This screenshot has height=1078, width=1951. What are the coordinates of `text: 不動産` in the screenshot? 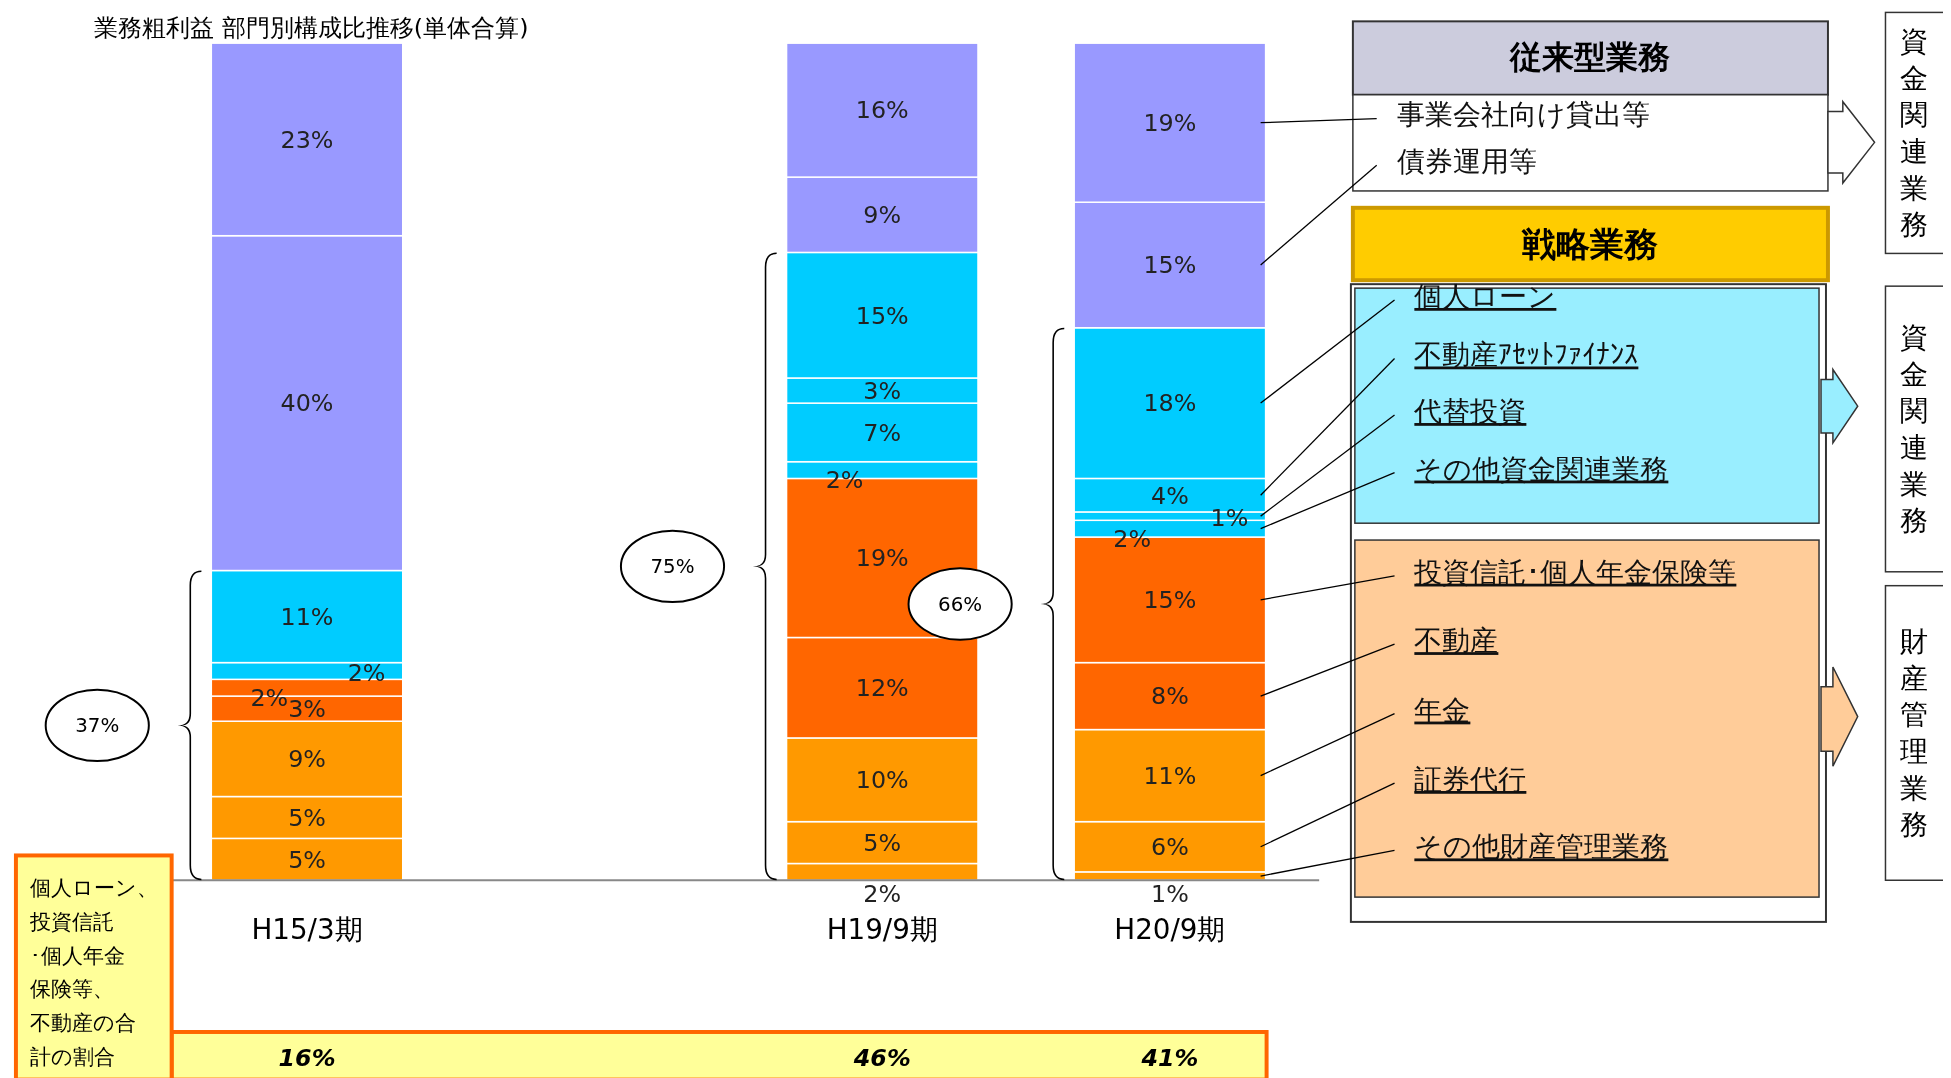 It's located at (1456, 641).